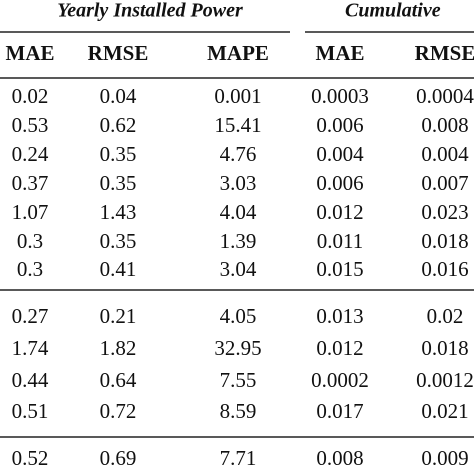 This screenshot has height=474, width=474. I want to click on group-title: Cumulative, so click(393, 11).